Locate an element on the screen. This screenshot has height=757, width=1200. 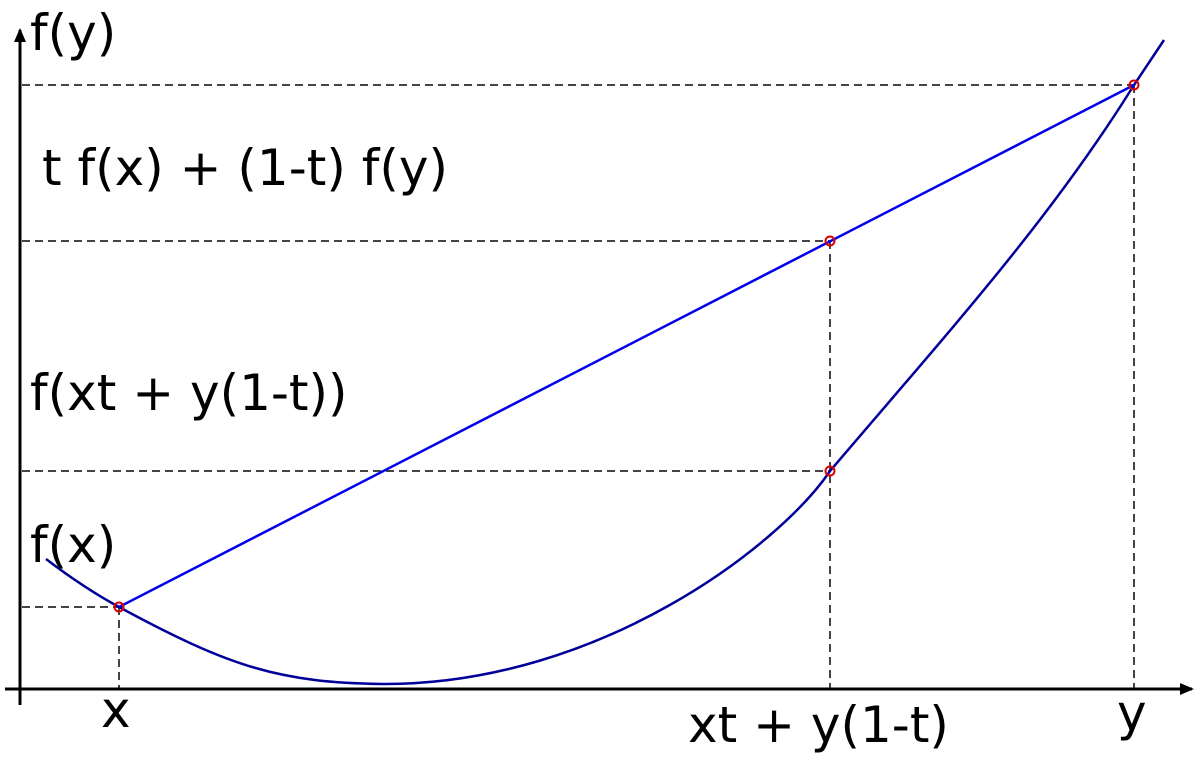
point-fx is located at coordinates (119, 607).